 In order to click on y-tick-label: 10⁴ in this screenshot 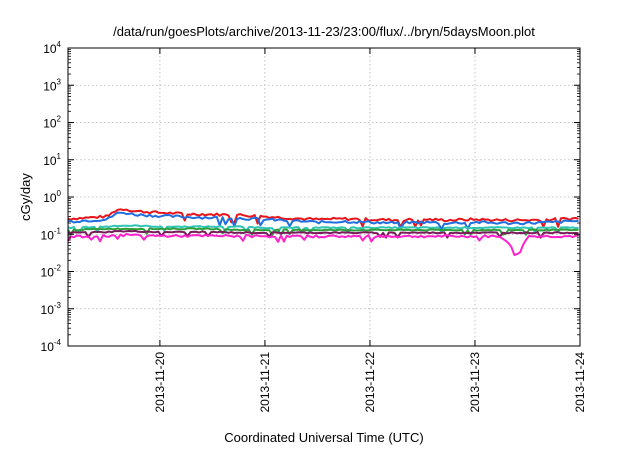, I will do `click(52, 48)`.